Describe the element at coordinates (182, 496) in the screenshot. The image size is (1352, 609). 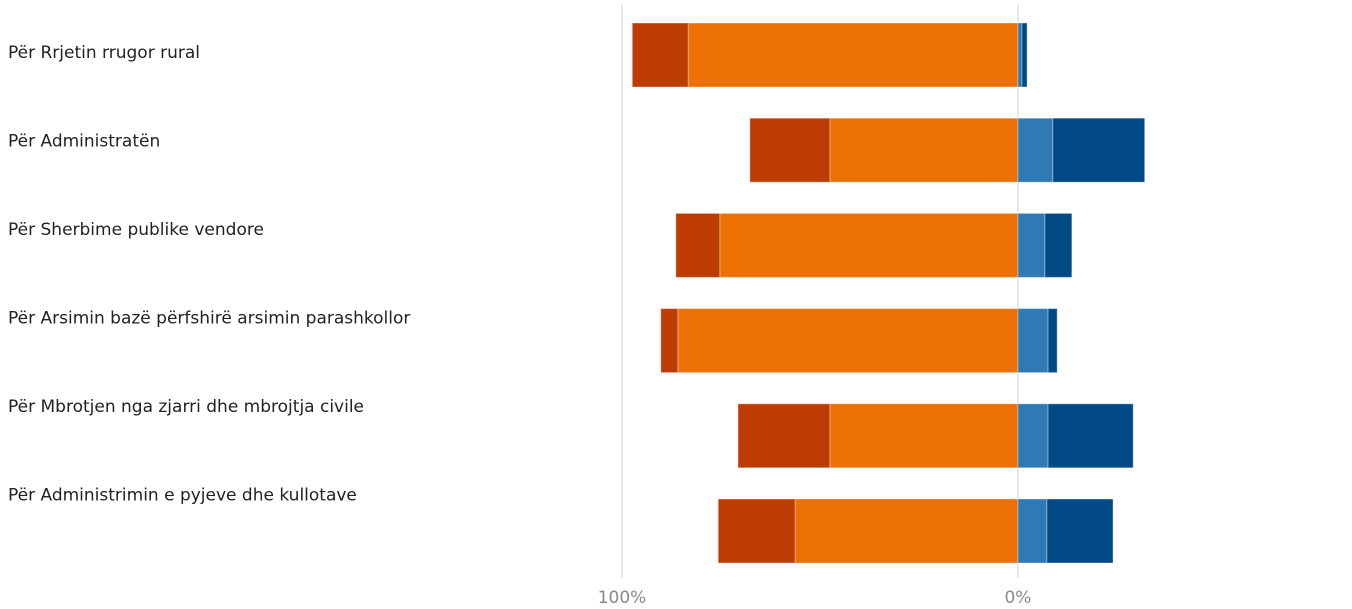
I see `category-label: Për Administrimin e pyjeve dhe kullotave` at that location.